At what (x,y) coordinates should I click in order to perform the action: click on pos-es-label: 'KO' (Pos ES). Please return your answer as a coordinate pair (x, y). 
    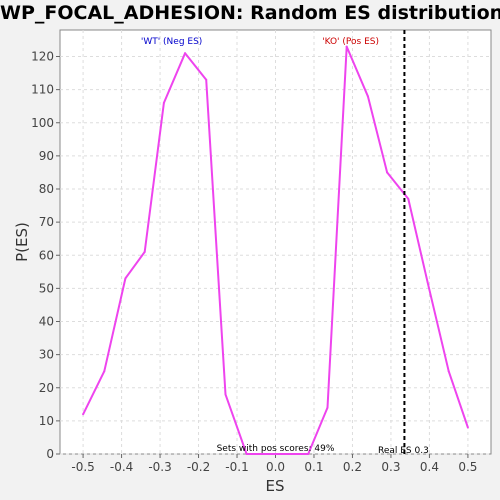
    Looking at the image, I should click on (350, 42).